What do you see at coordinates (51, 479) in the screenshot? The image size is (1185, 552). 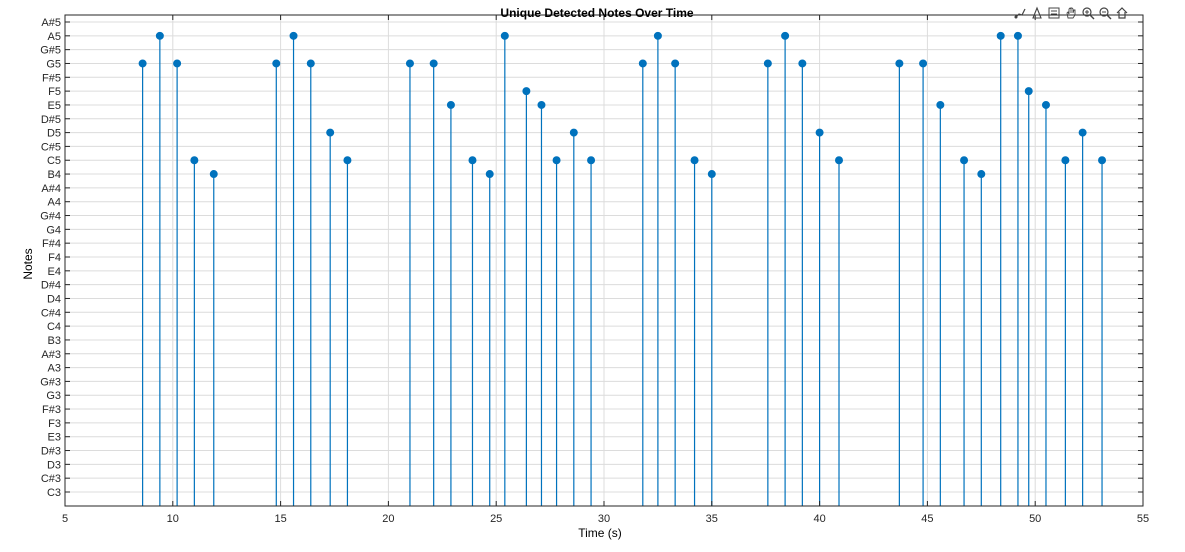 I see `y-tick-label: C#3` at bounding box center [51, 479].